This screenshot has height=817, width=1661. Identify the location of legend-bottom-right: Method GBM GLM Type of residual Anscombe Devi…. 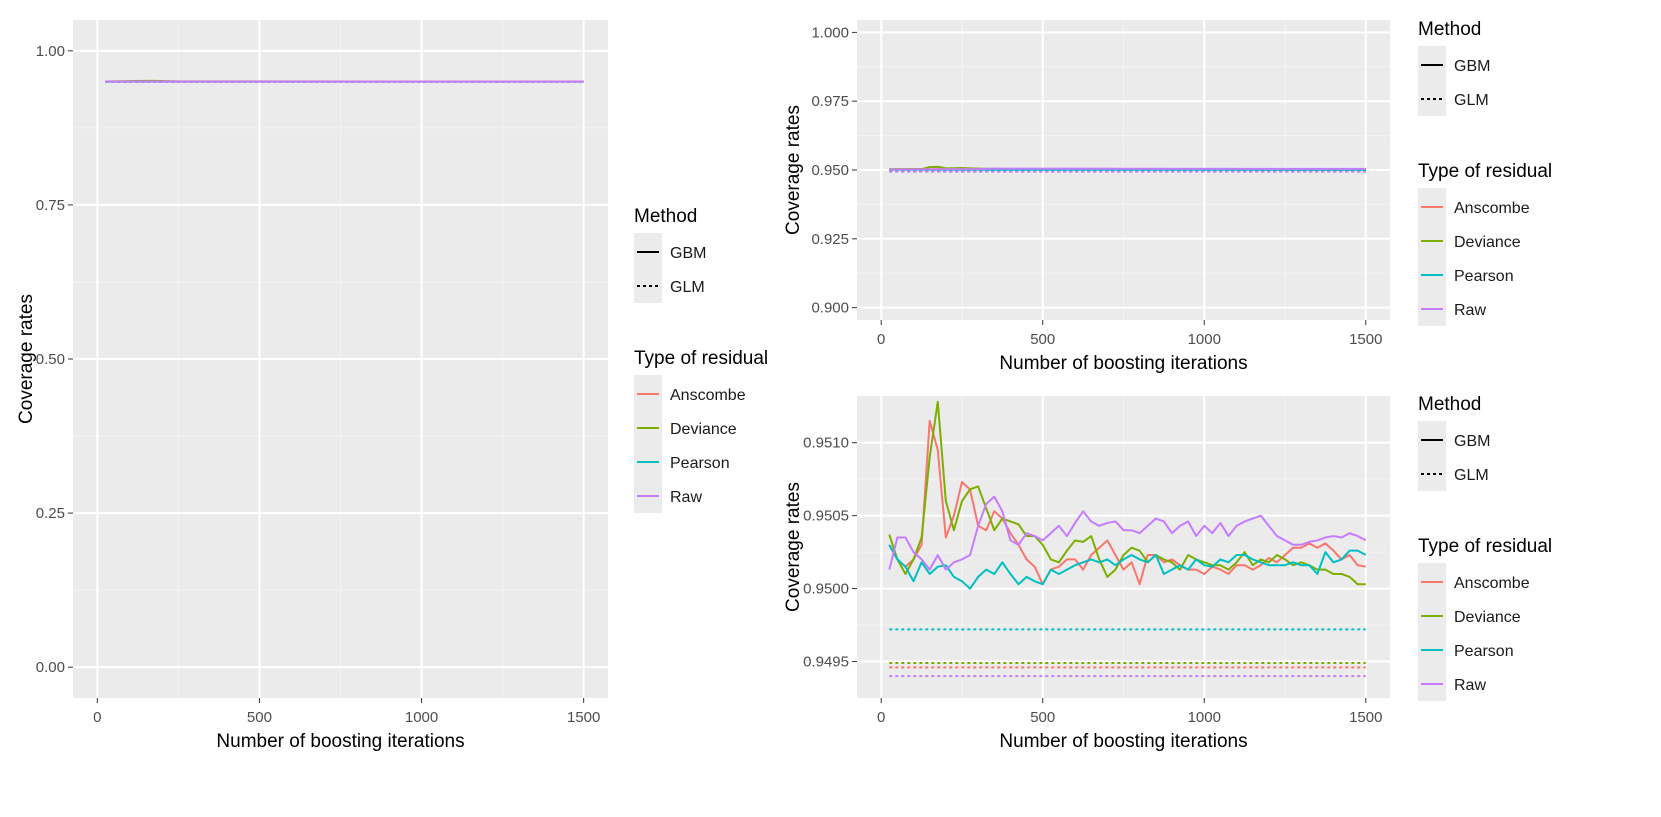
(1485, 547).